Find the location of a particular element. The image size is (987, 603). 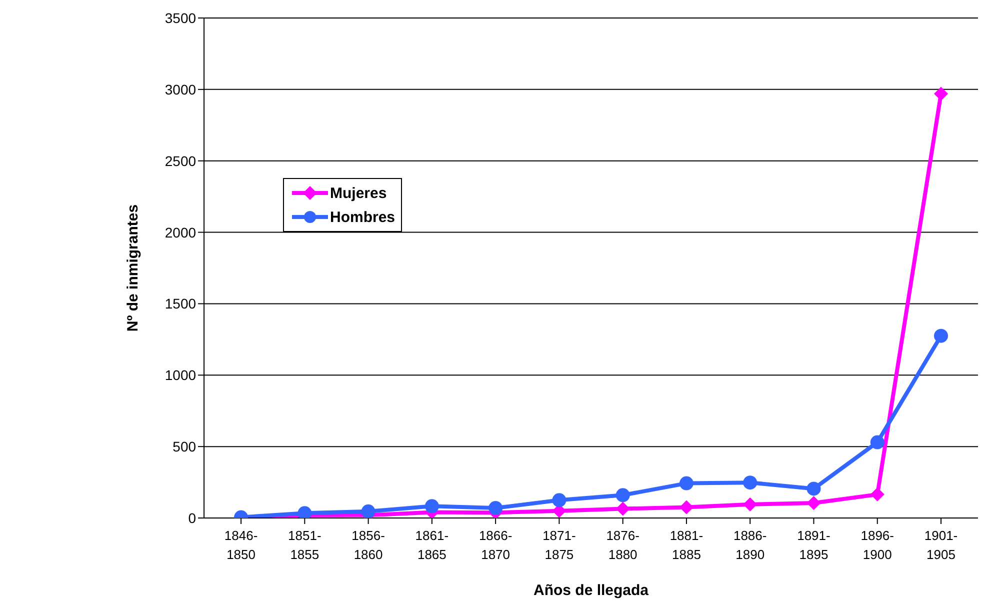

x-tick-label: 1861-1865 is located at coordinates (432, 545).